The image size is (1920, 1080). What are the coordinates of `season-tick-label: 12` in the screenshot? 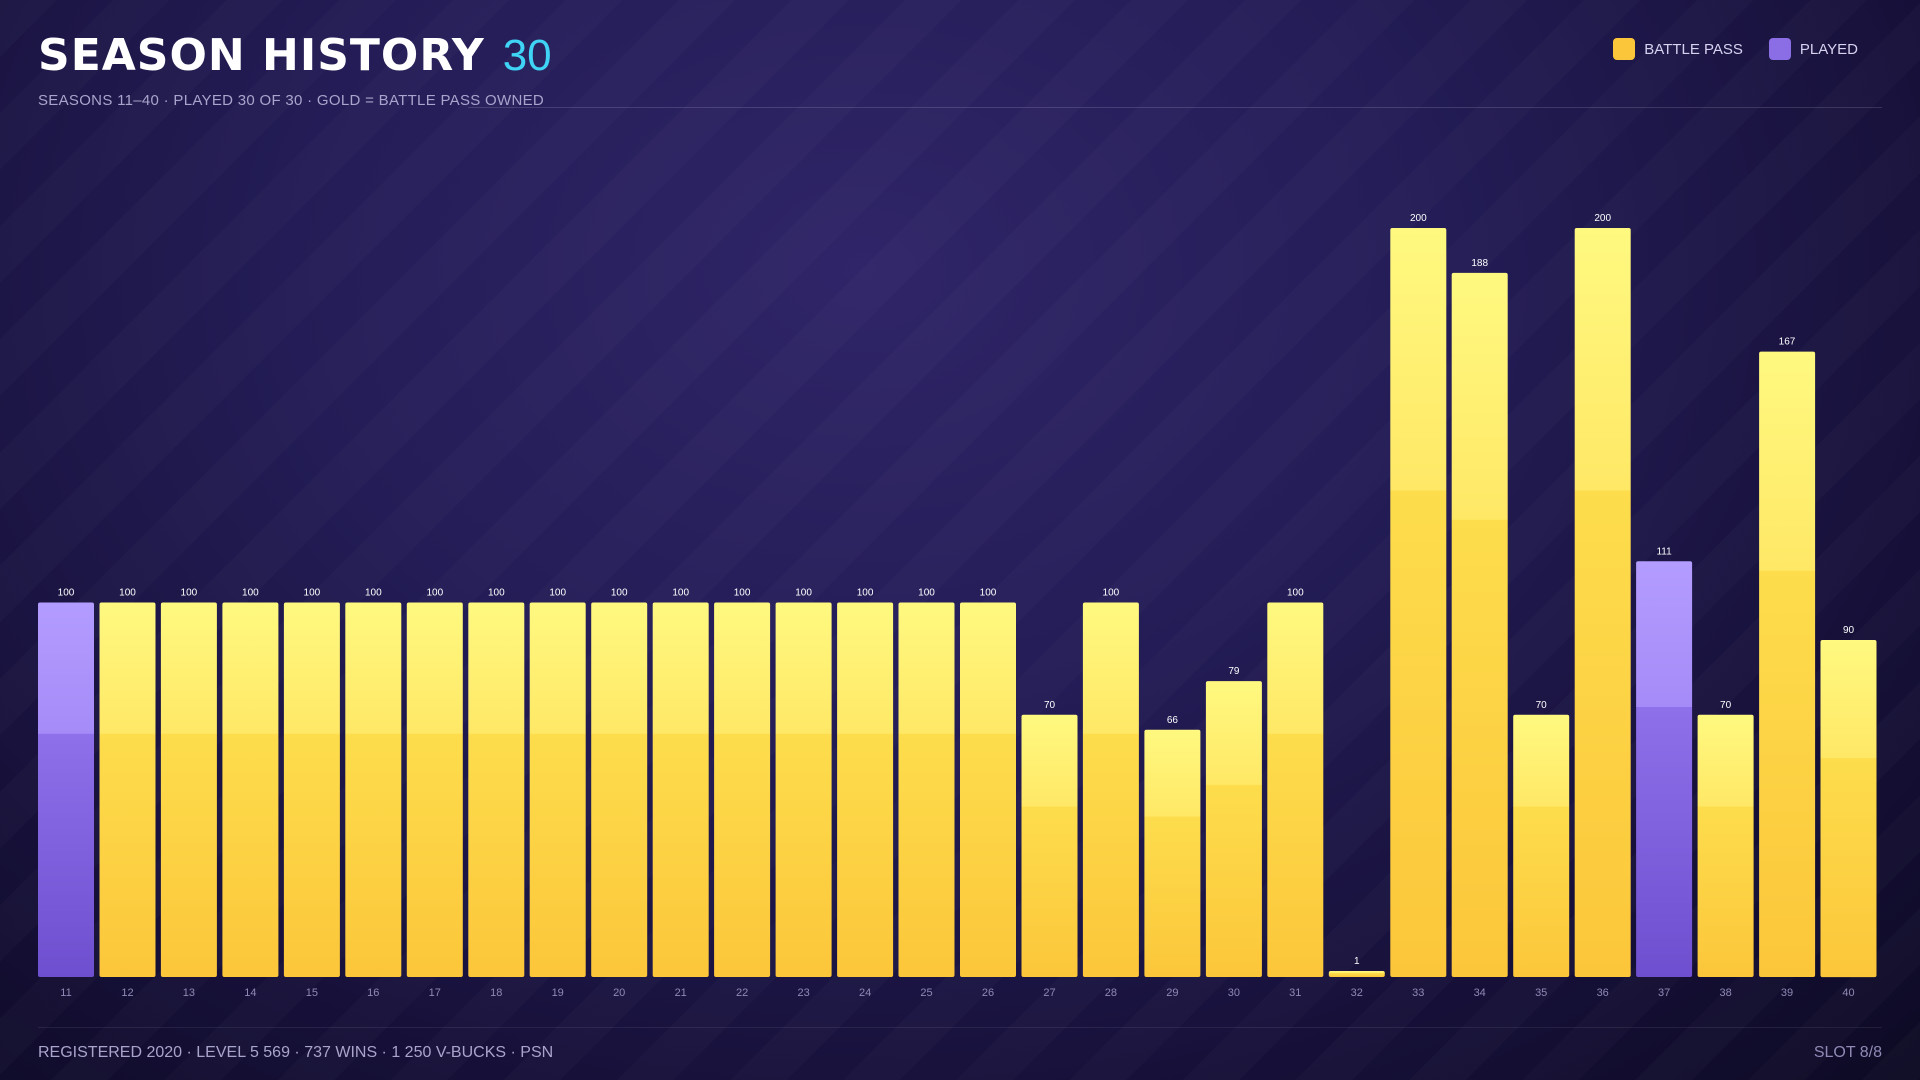 It's located at (127, 993).